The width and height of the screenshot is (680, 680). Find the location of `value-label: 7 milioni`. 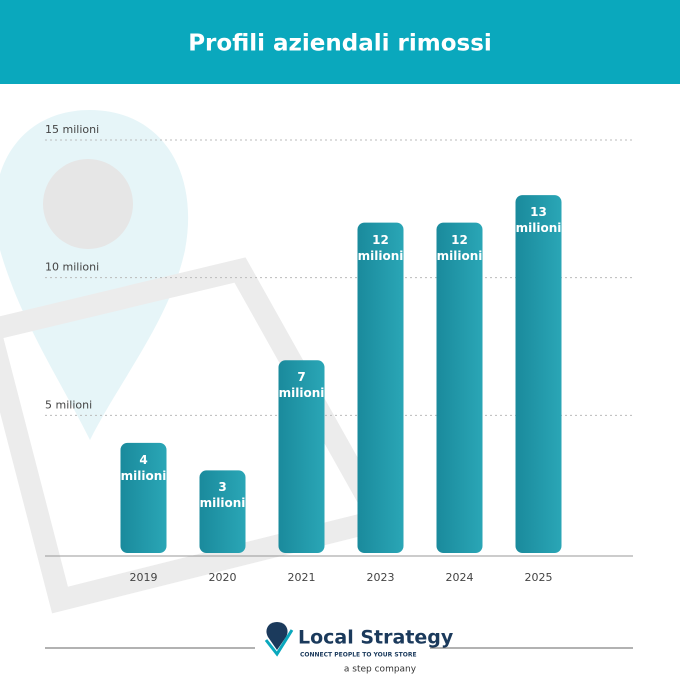

value-label: 7 milioni is located at coordinates (301, 385).